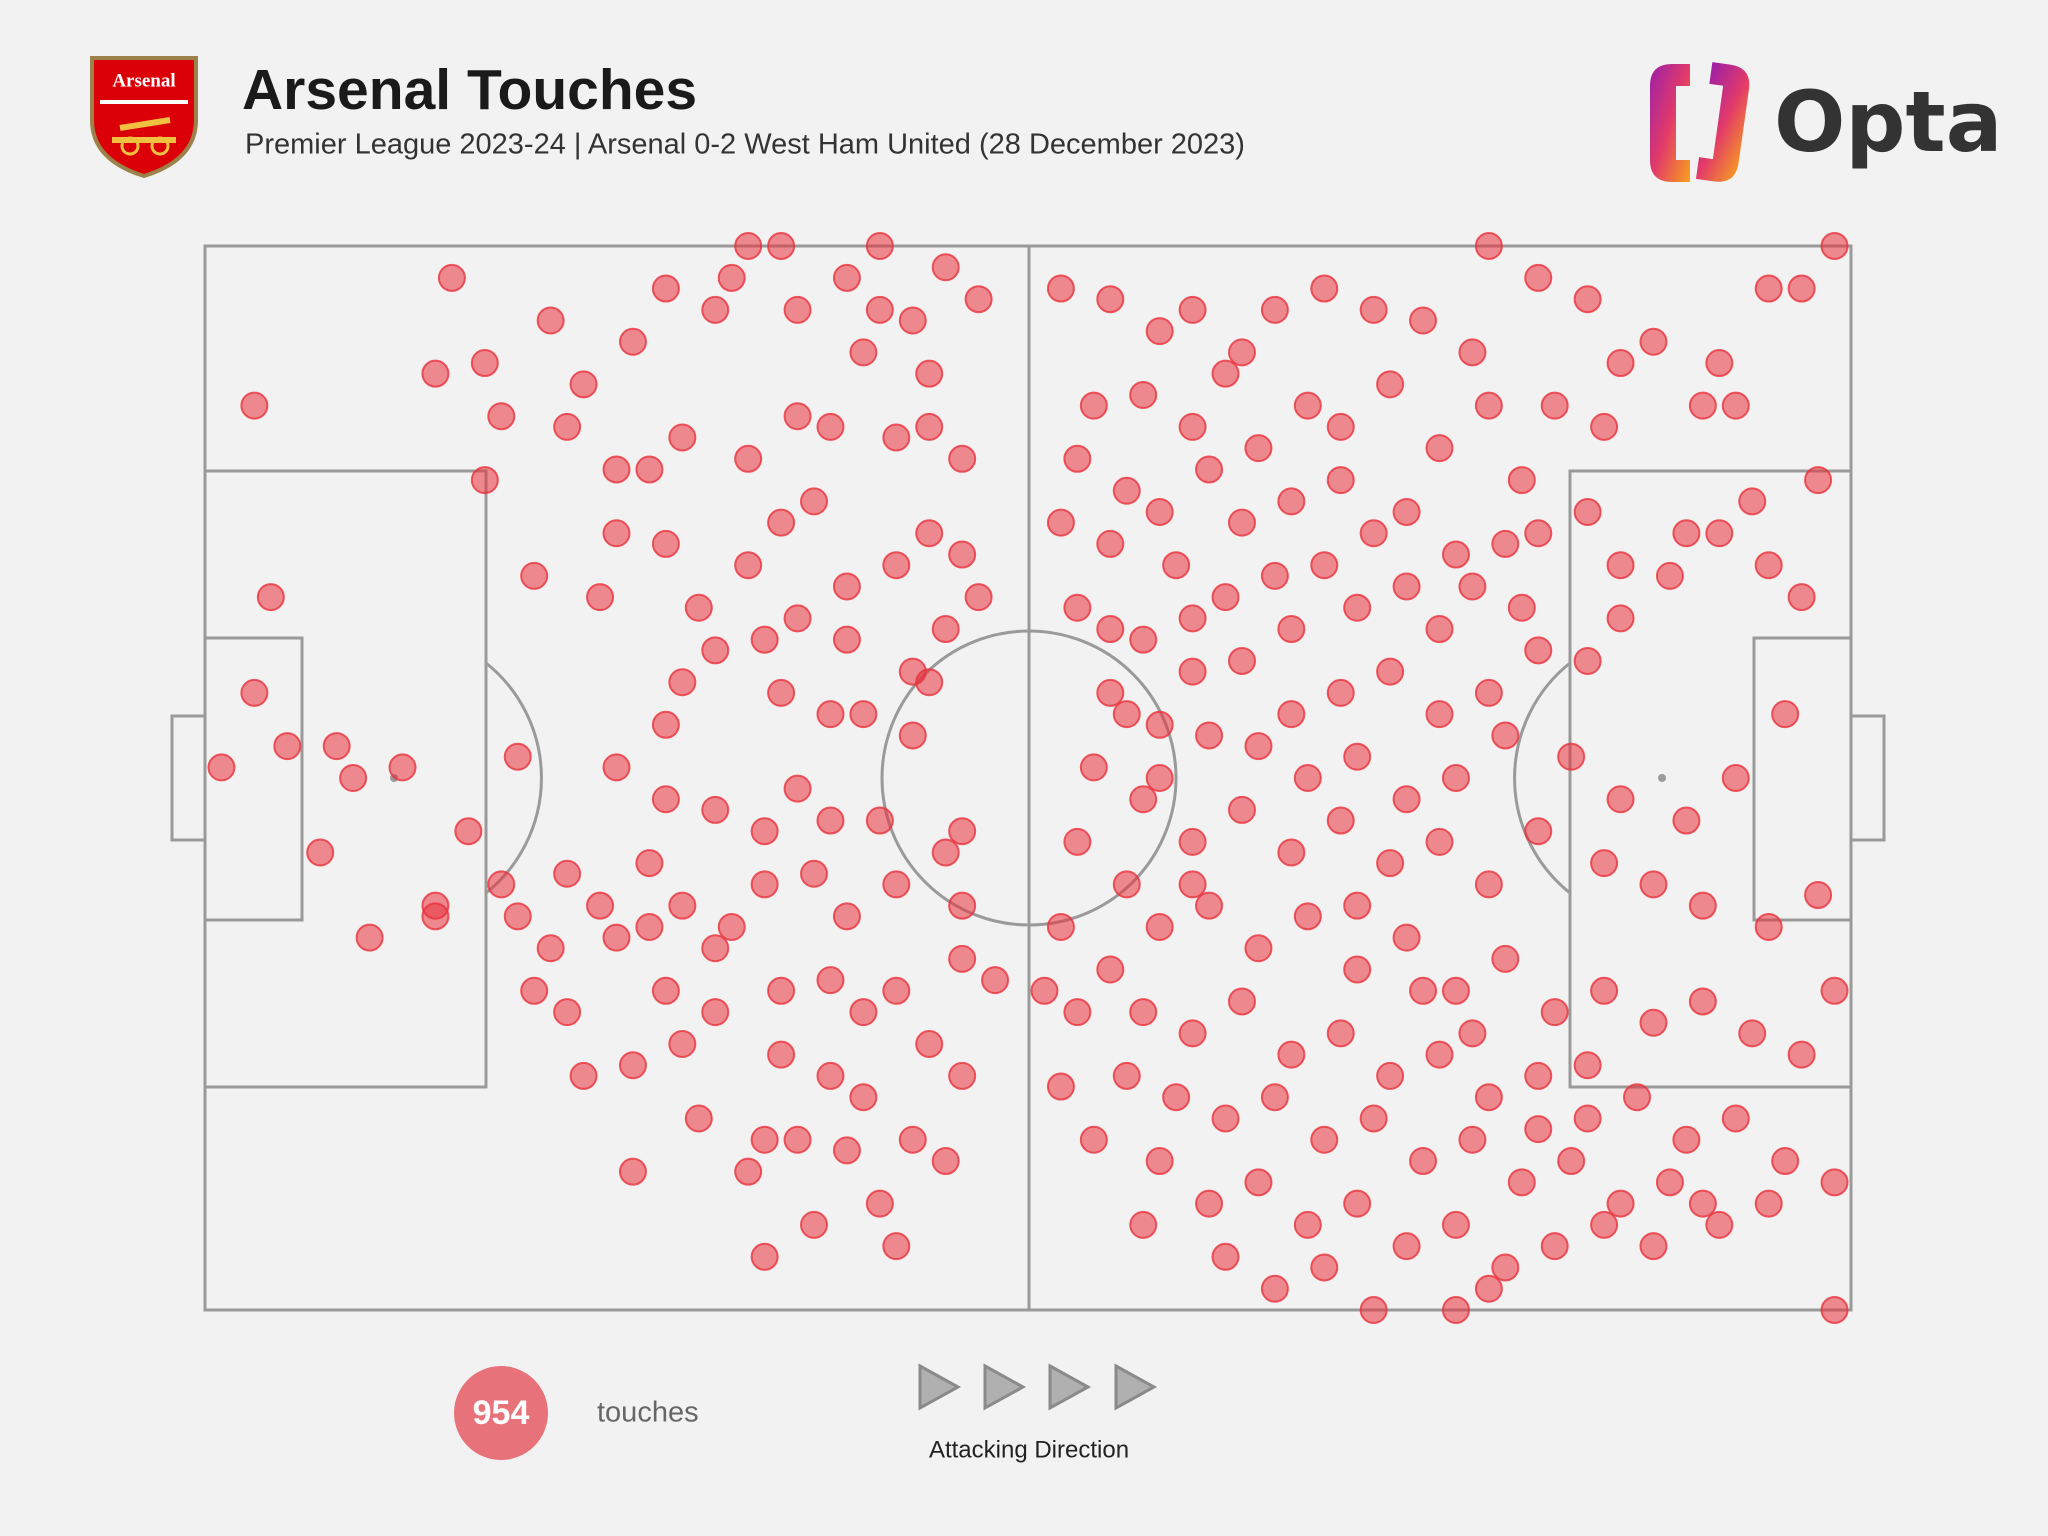  What do you see at coordinates (1038, 1387) in the screenshot?
I see `direction-arrows` at bounding box center [1038, 1387].